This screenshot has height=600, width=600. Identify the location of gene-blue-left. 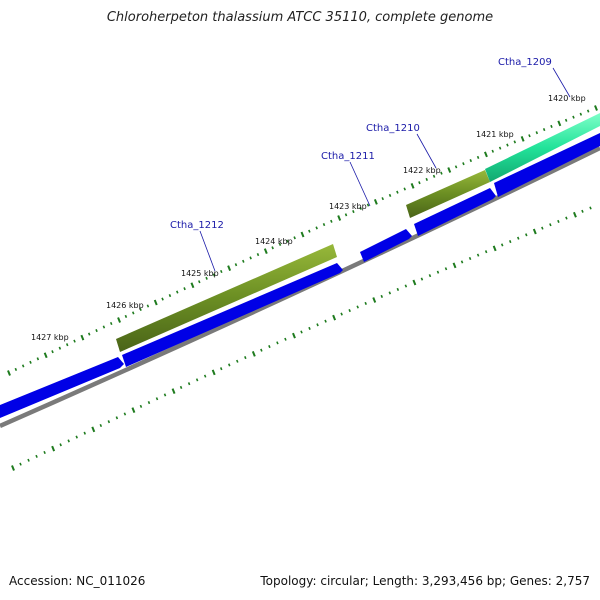
(62, 387).